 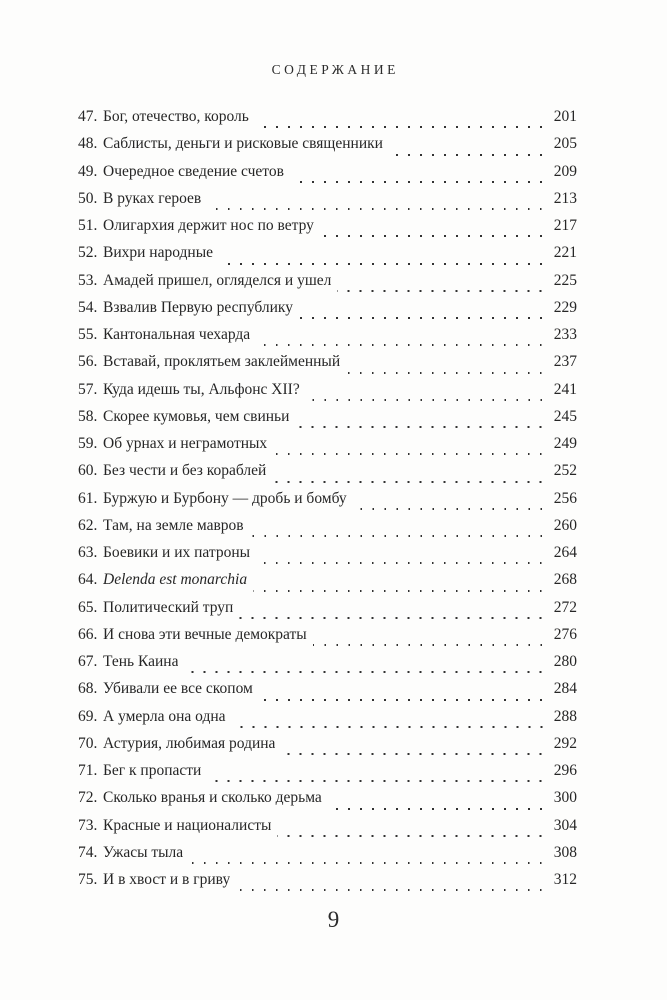 I want to click on toc-row: 70. Астурия, любимая родина 292, so click(x=327, y=748).